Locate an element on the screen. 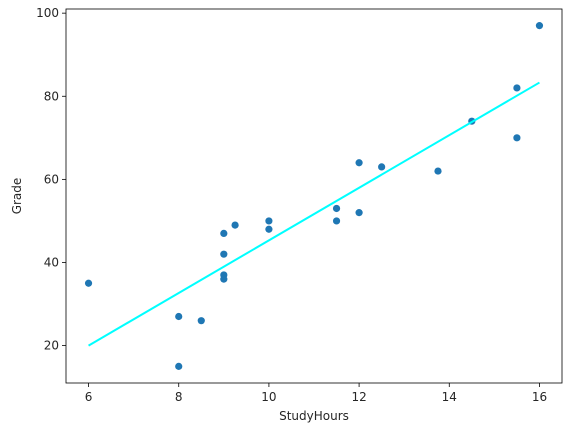 Image resolution: width=571 pixels, height=433 pixels. x-tick-label: 8 is located at coordinates (179, 397).